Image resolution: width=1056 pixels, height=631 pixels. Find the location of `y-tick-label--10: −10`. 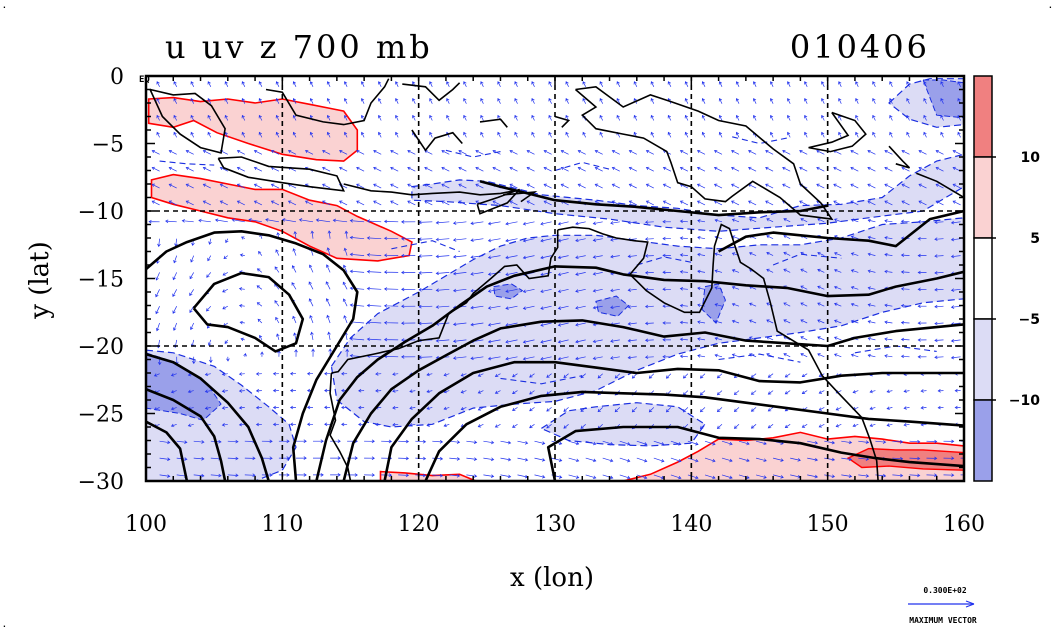

y-tick-label--10: −10 is located at coordinates (101, 212).